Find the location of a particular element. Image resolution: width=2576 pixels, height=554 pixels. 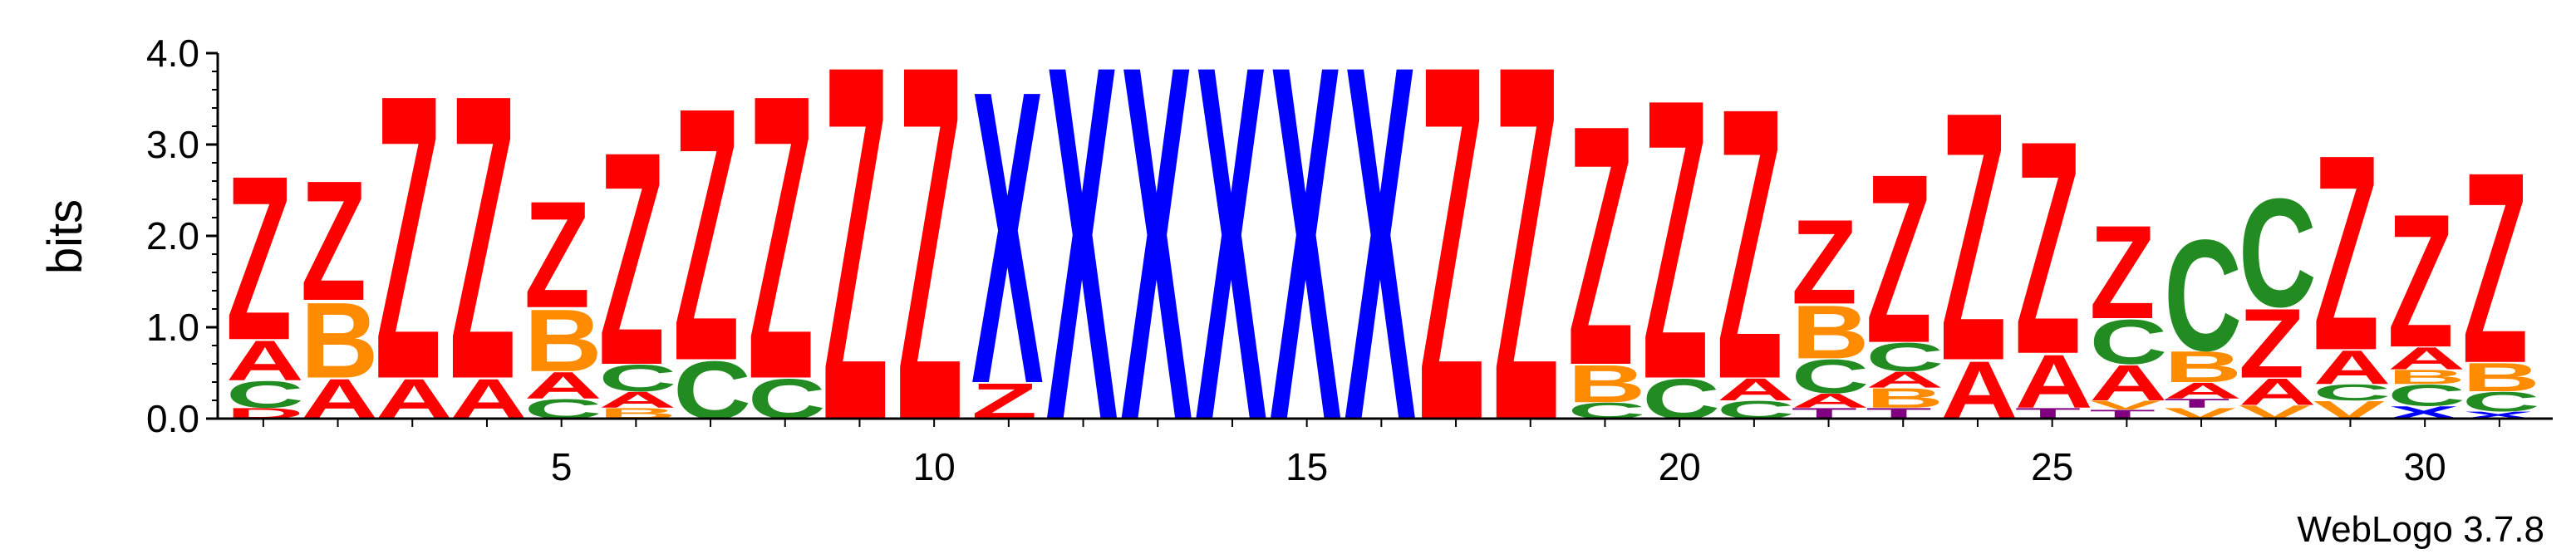

x-tick-label: 30 is located at coordinates (2425, 466).